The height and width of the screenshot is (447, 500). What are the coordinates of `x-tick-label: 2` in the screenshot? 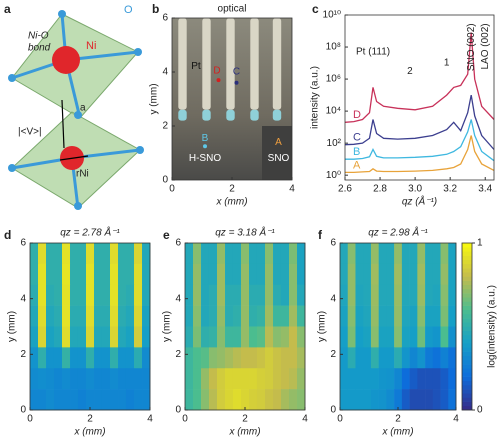 It's located at (90, 419).